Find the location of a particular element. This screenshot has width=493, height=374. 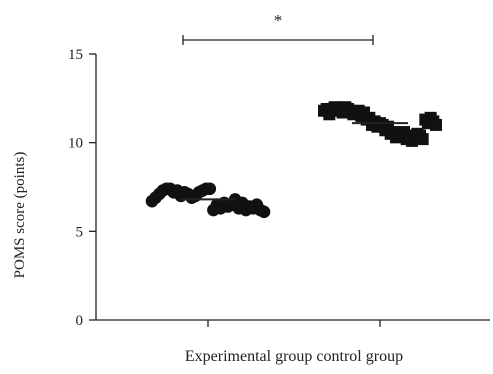

y-tick-label-1: 5 is located at coordinates (80, 232).